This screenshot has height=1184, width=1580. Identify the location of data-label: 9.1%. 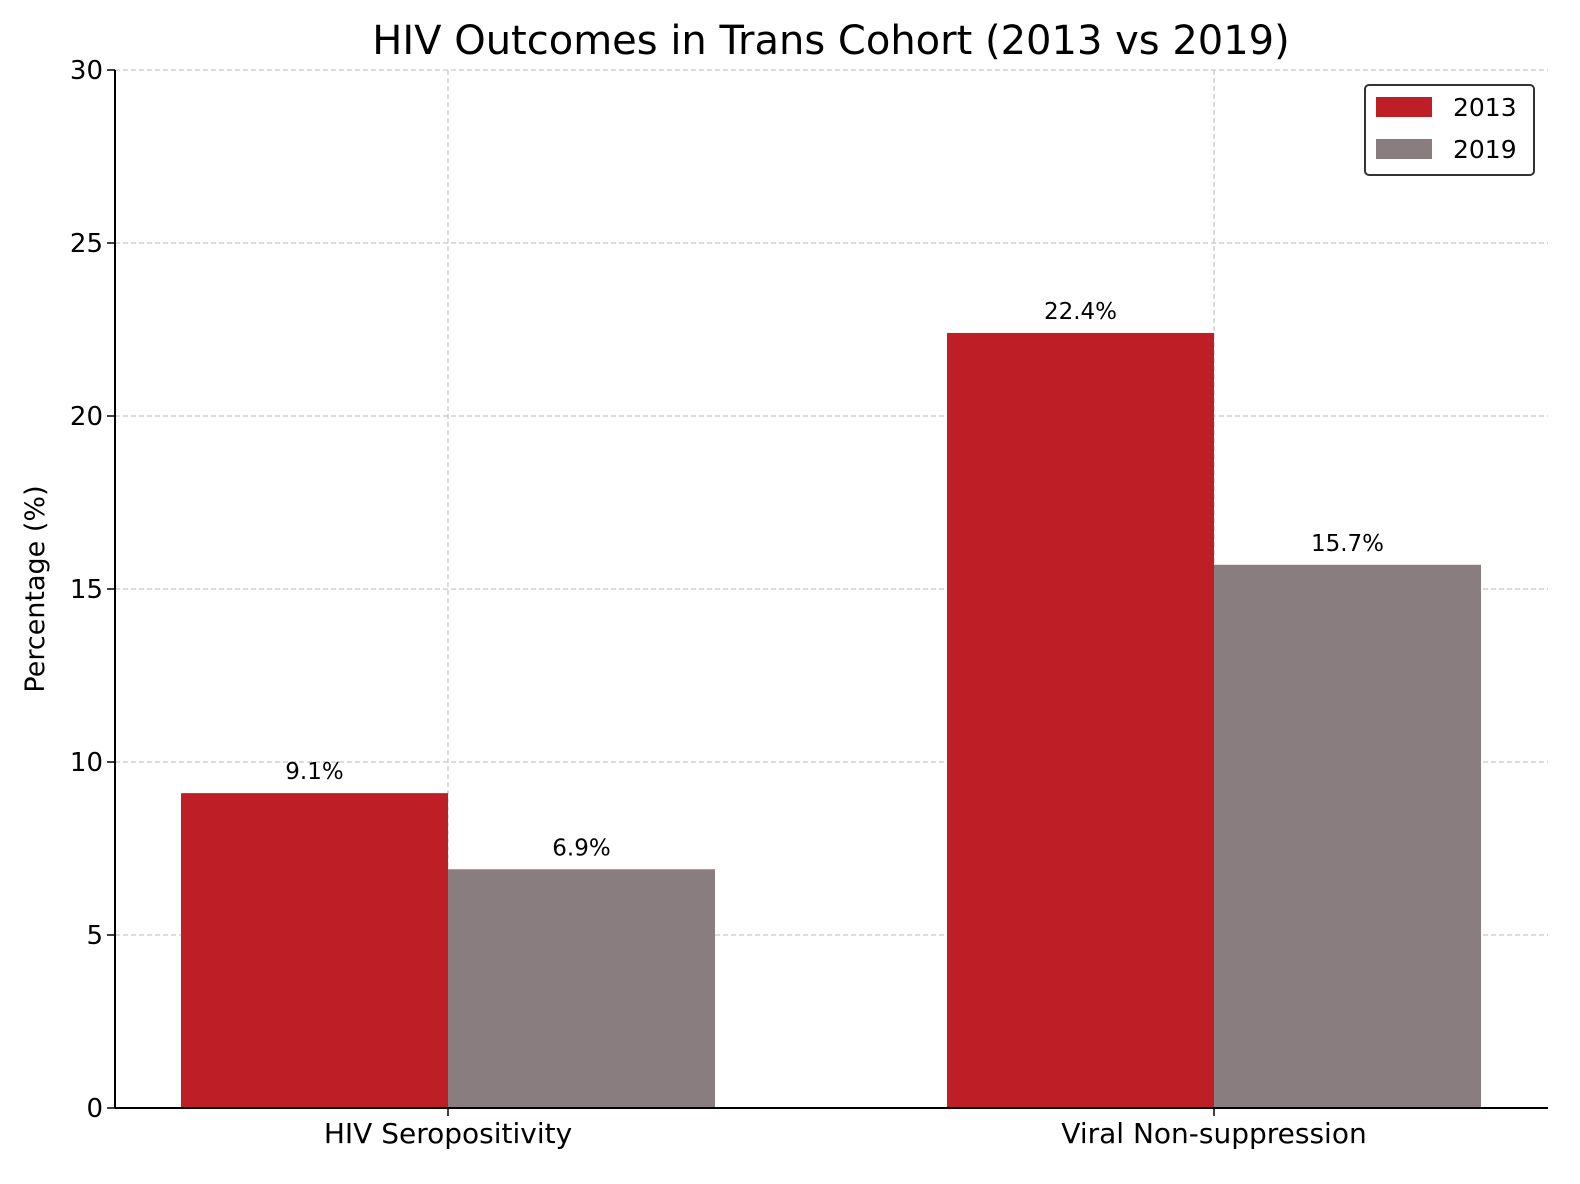
(314, 772).